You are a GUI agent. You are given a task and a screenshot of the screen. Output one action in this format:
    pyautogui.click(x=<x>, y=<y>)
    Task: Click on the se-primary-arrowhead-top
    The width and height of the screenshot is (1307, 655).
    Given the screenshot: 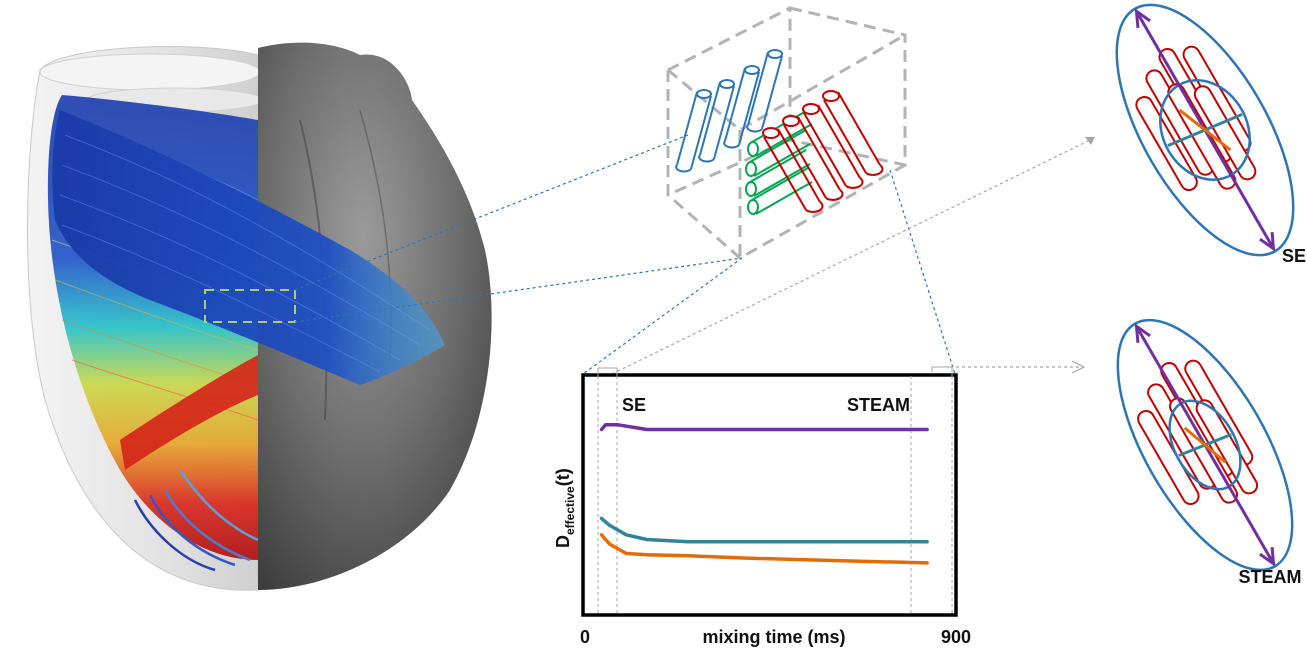 What is the action you would take?
    pyautogui.click(x=1142, y=18)
    